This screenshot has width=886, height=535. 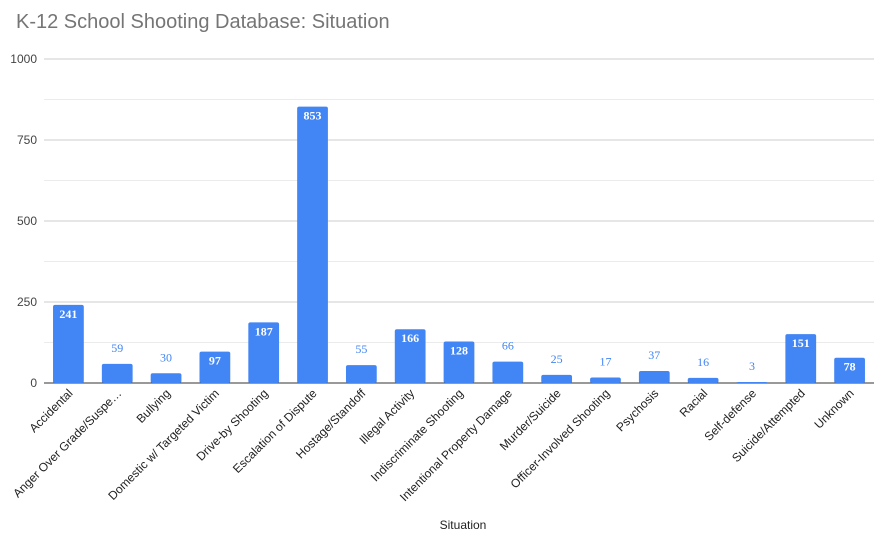 I want to click on data-label: 59, so click(x=117, y=348).